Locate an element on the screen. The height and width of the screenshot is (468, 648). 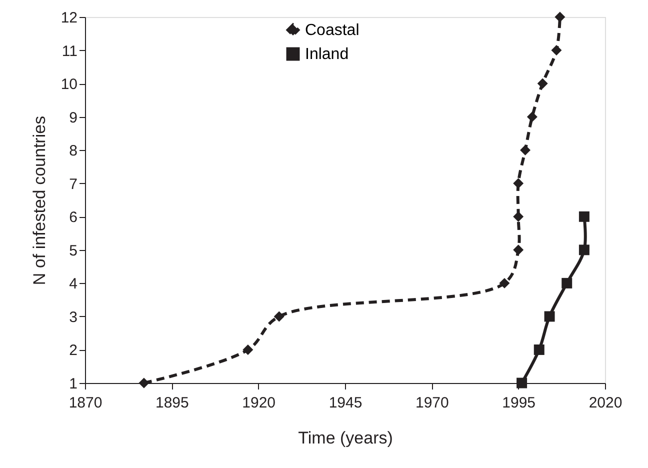
y-tick-label: 7 is located at coordinates (73, 184).